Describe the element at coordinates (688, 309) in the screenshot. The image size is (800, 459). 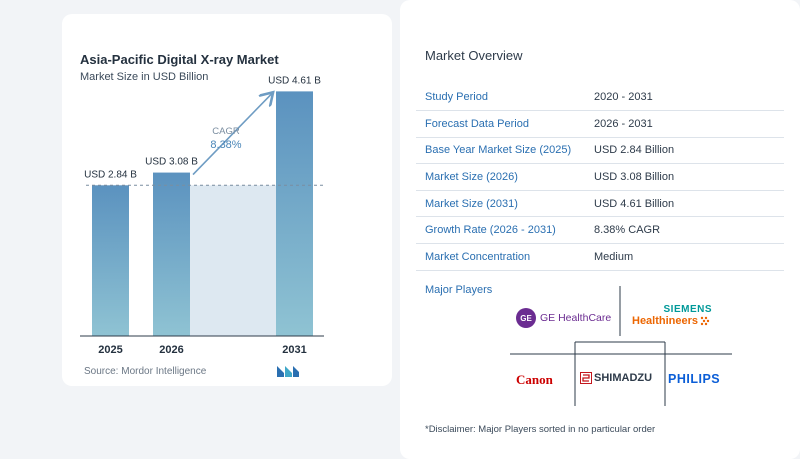
I see `siemens-name: SIEMENS` at that location.